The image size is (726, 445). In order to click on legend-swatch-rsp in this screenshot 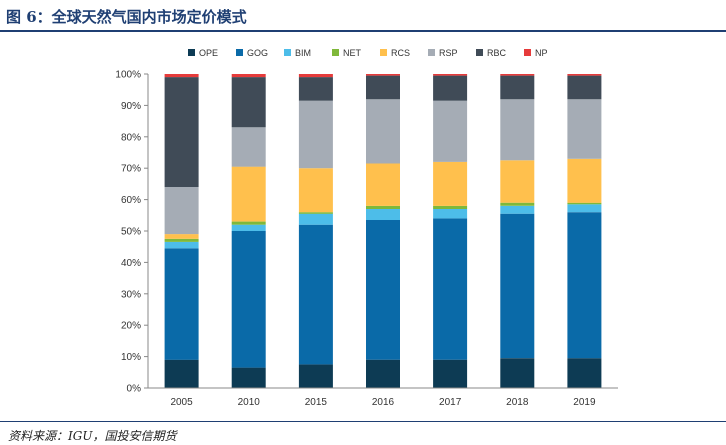, I will do `click(431, 52)`.